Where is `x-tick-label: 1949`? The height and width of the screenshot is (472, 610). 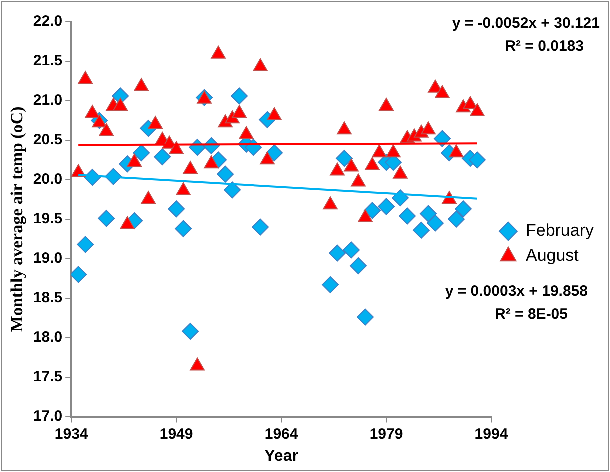
x-tick-label: 1949 is located at coordinates (177, 434).